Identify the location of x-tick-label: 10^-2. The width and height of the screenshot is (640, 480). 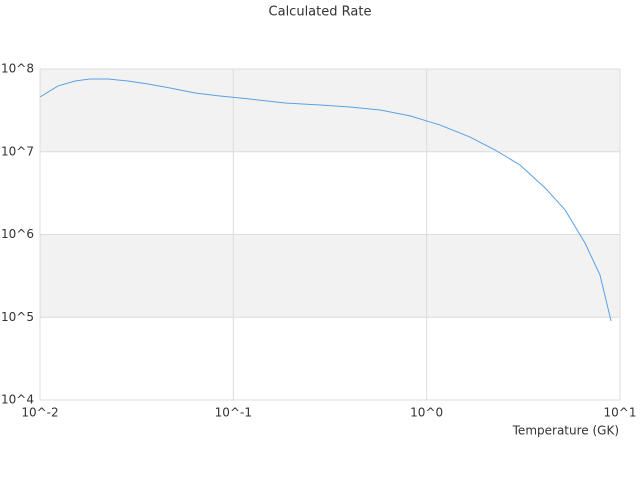
(39, 413).